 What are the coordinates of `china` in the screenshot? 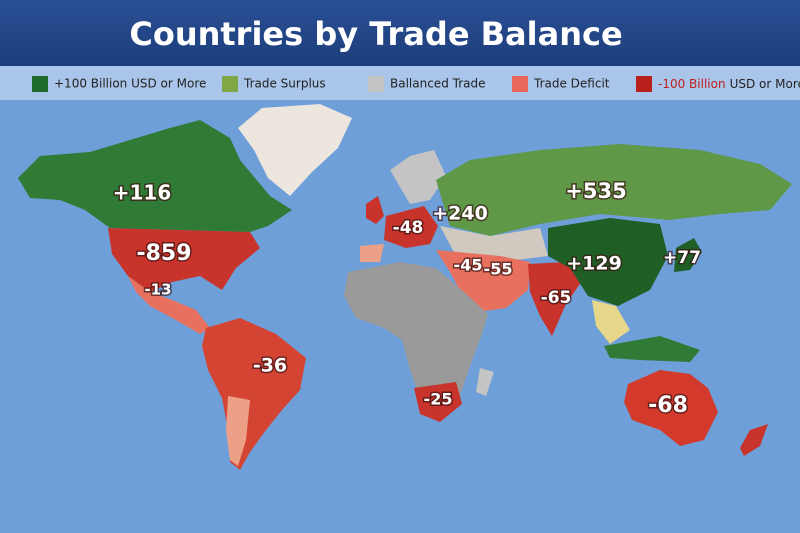 It's located at (608, 262).